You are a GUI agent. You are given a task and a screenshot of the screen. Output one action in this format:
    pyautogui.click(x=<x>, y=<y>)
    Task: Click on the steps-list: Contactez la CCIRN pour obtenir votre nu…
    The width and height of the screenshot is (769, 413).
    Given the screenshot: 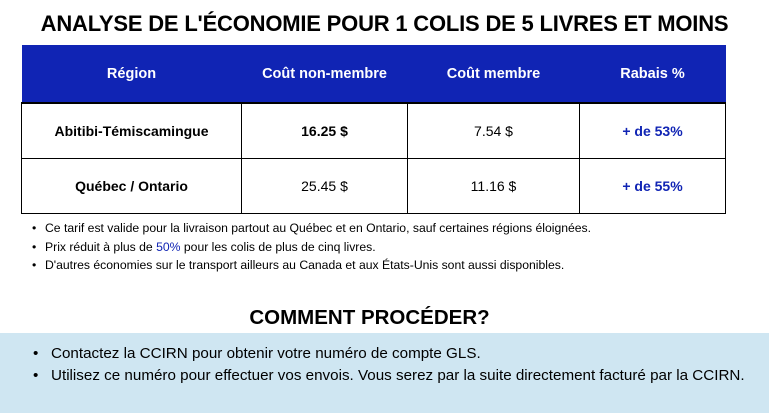 What is the action you would take?
    pyautogui.click(x=389, y=365)
    